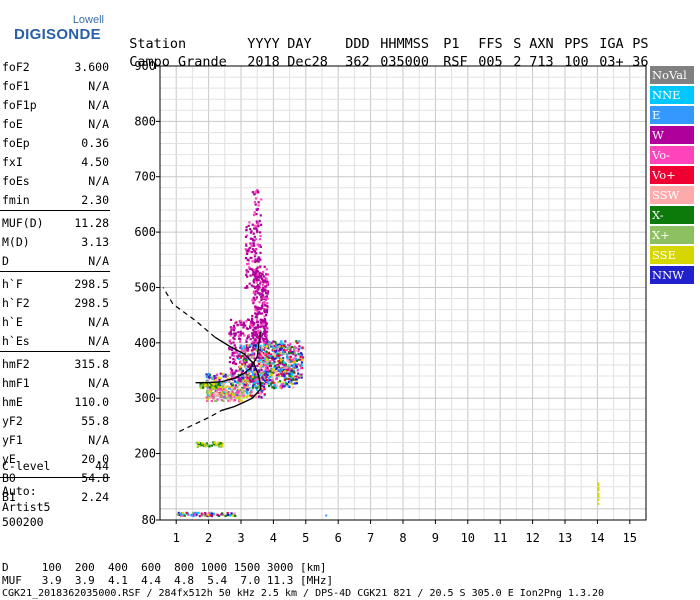  What do you see at coordinates (672, 195) in the screenshot?
I see `legend-item: SSW` at bounding box center [672, 195].